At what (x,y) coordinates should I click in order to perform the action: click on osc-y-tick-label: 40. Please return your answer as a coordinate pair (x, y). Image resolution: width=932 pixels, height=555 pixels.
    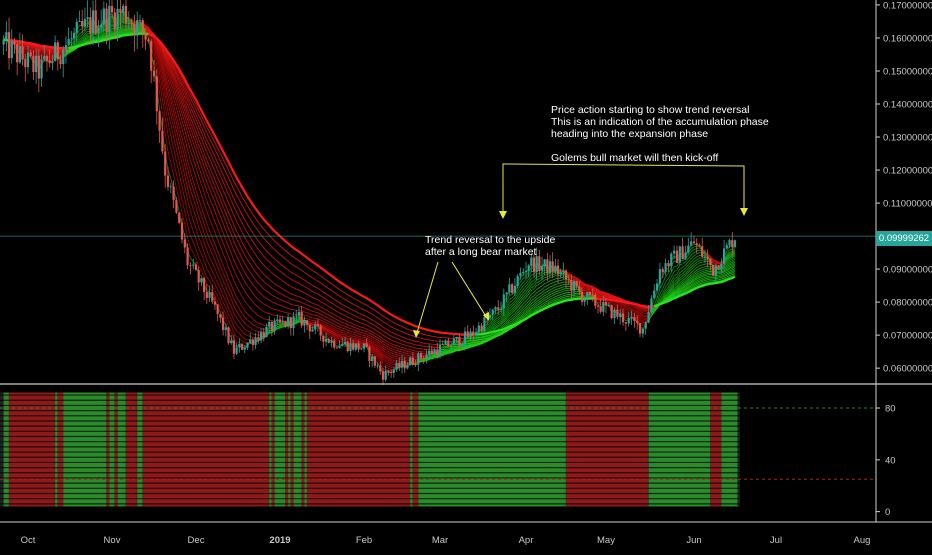
    Looking at the image, I should click on (890, 460).